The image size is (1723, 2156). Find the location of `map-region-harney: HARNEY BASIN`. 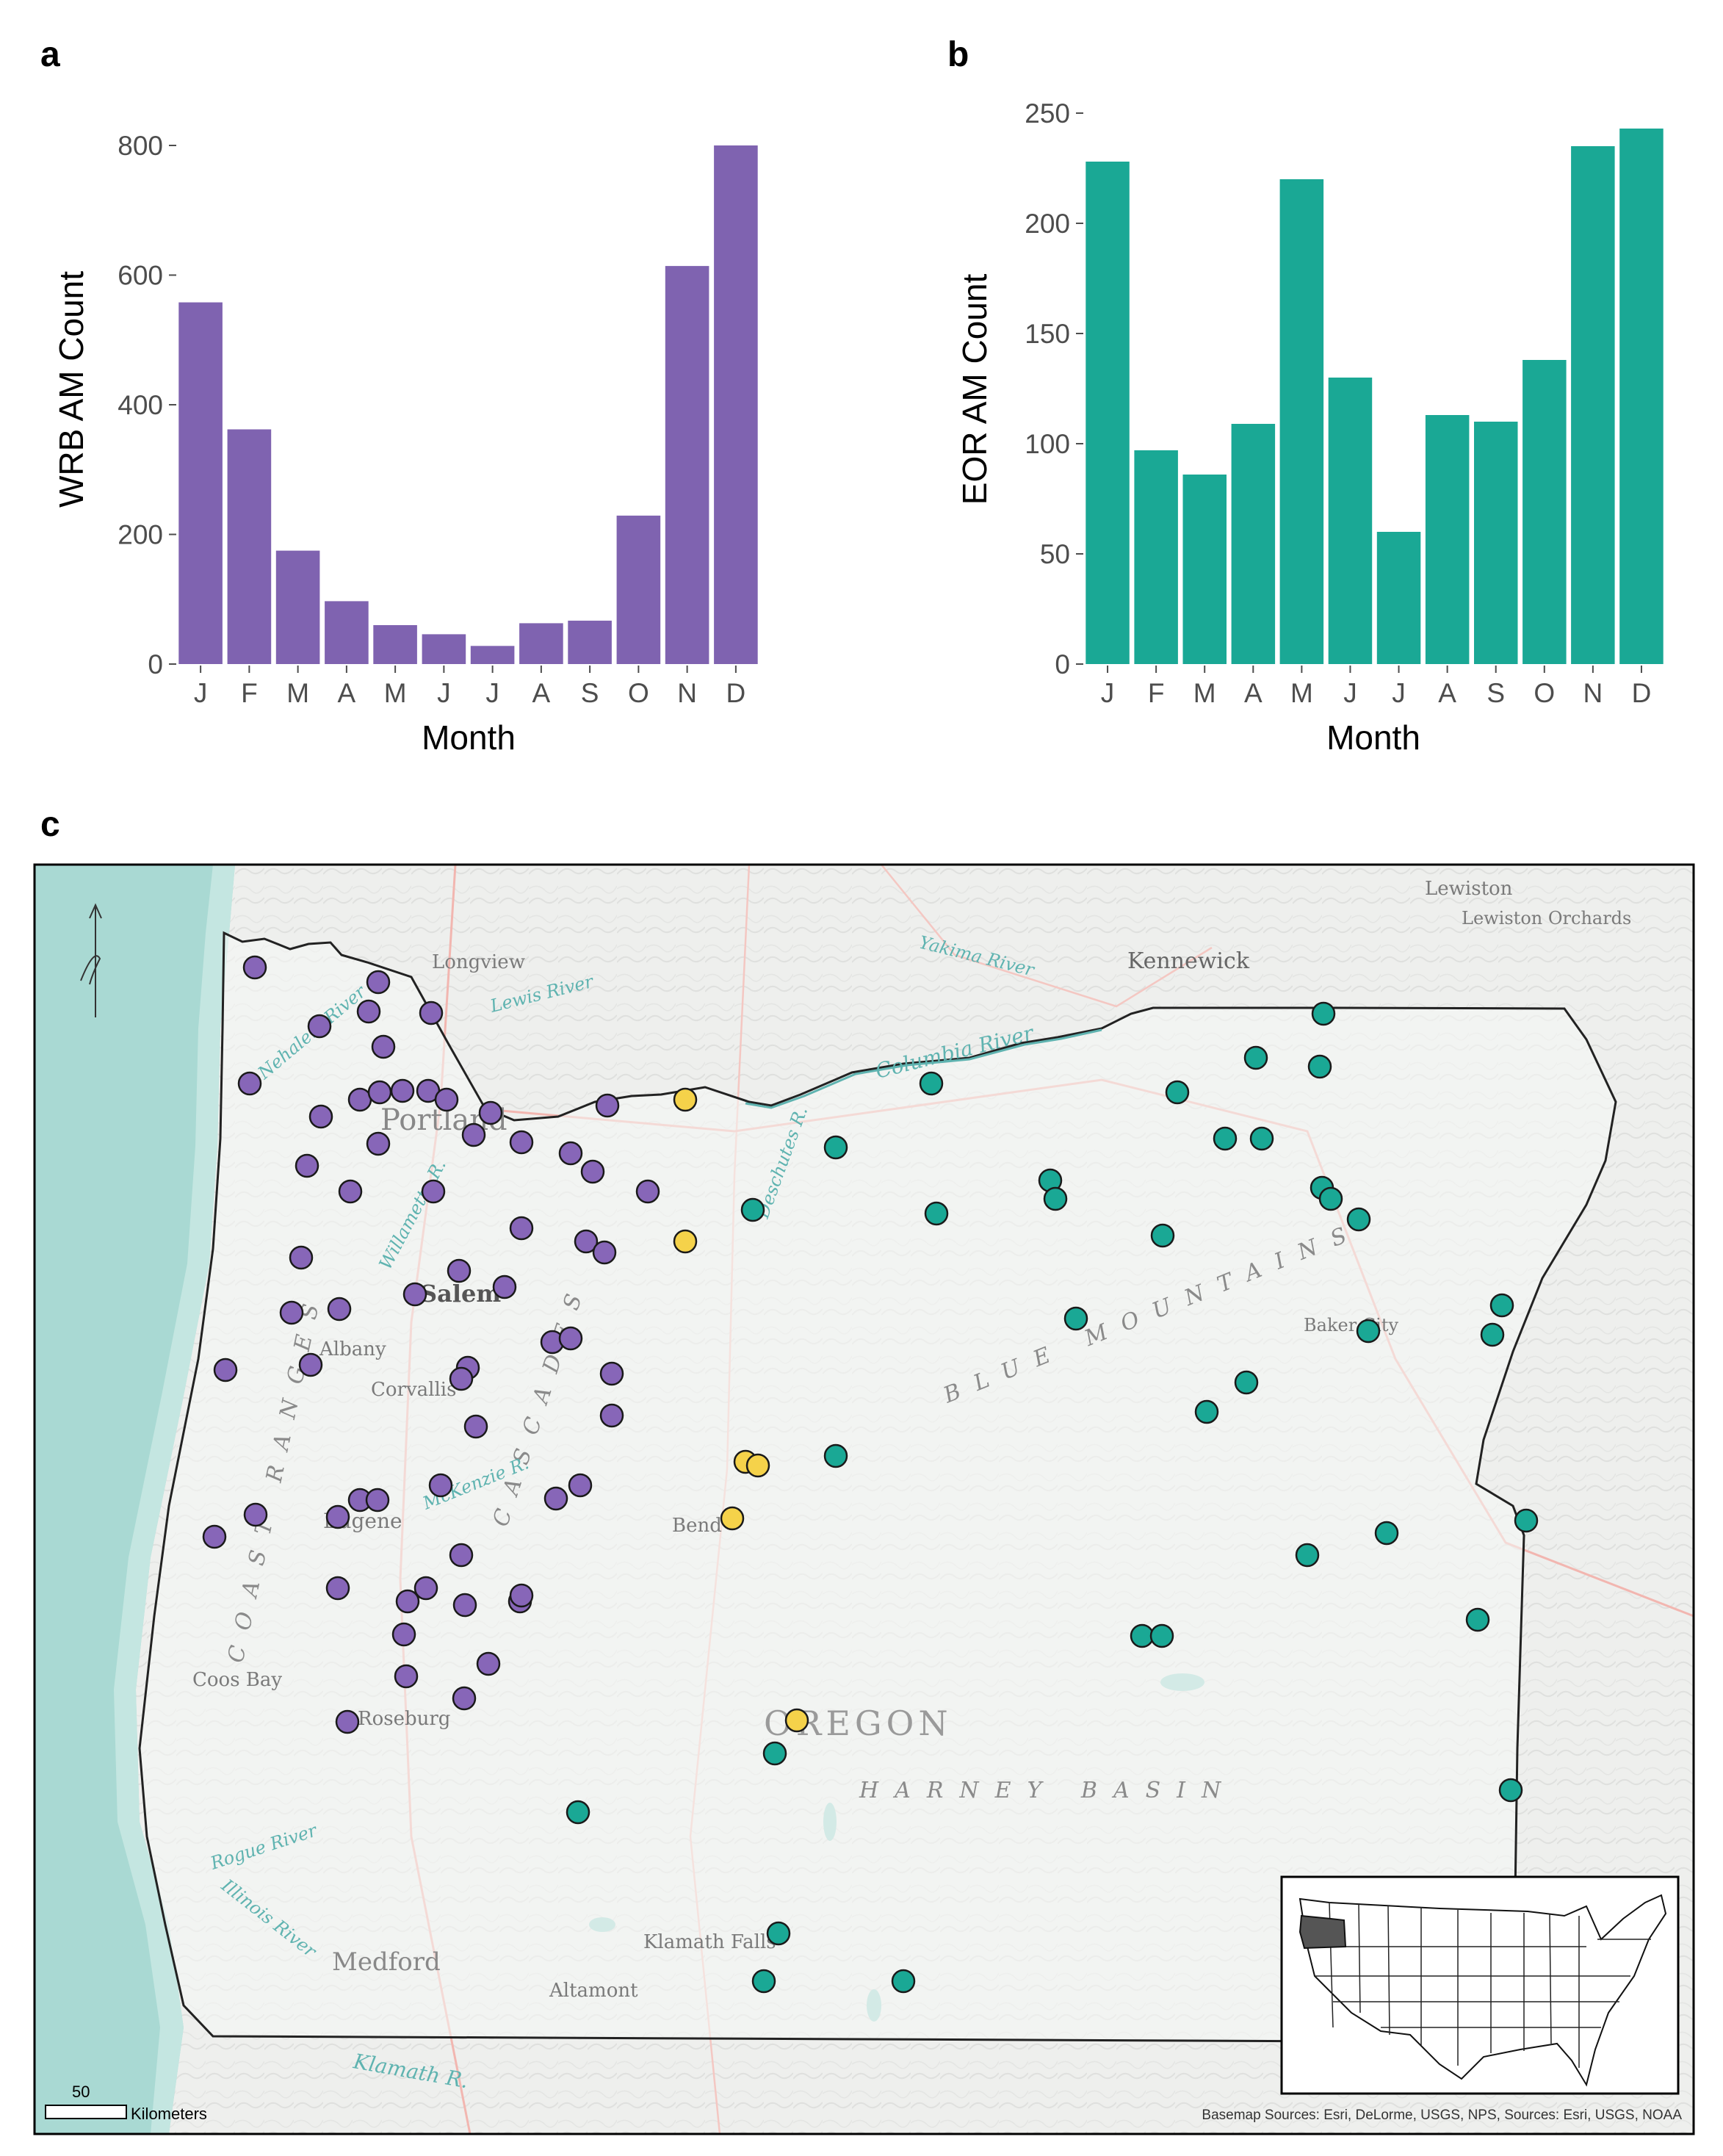

map-region-harney: HARNEY BASIN is located at coordinates (1048, 1790).